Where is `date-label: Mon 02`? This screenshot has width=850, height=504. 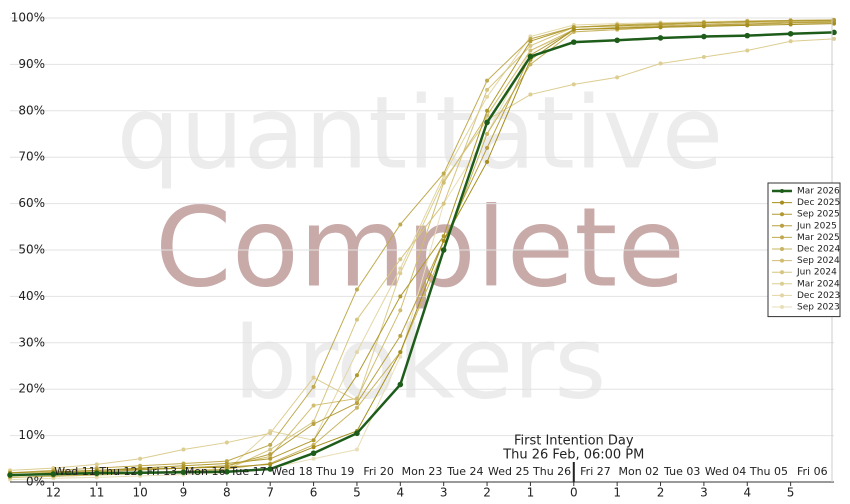
date-label: Mon 02 is located at coordinates (638, 471).